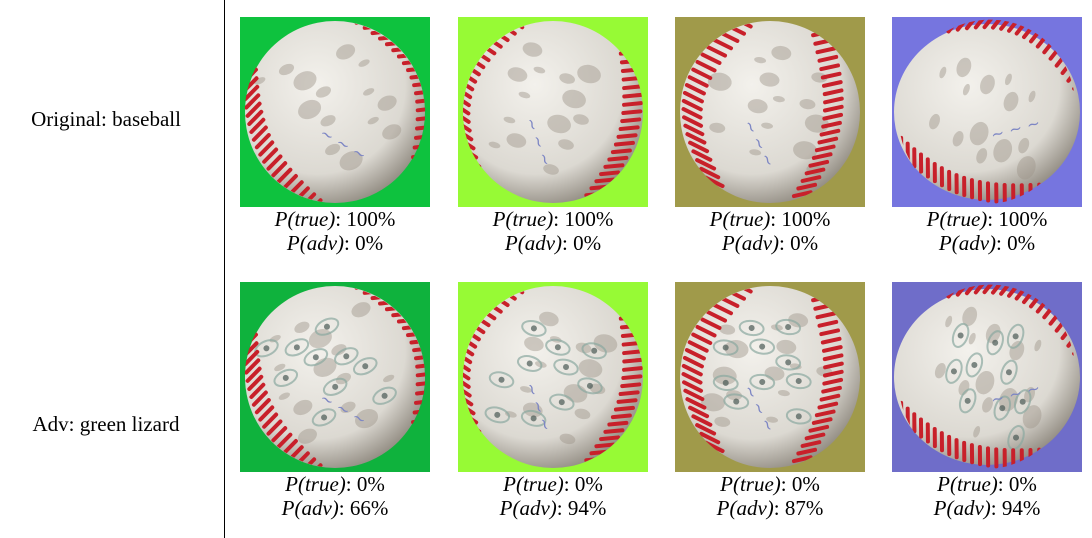 This screenshot has height=538, width=1092. Describe the element at coordinates (106, 424) in the screenshot. I see `row-label-adversarial: Adv: green lizard` at that location.